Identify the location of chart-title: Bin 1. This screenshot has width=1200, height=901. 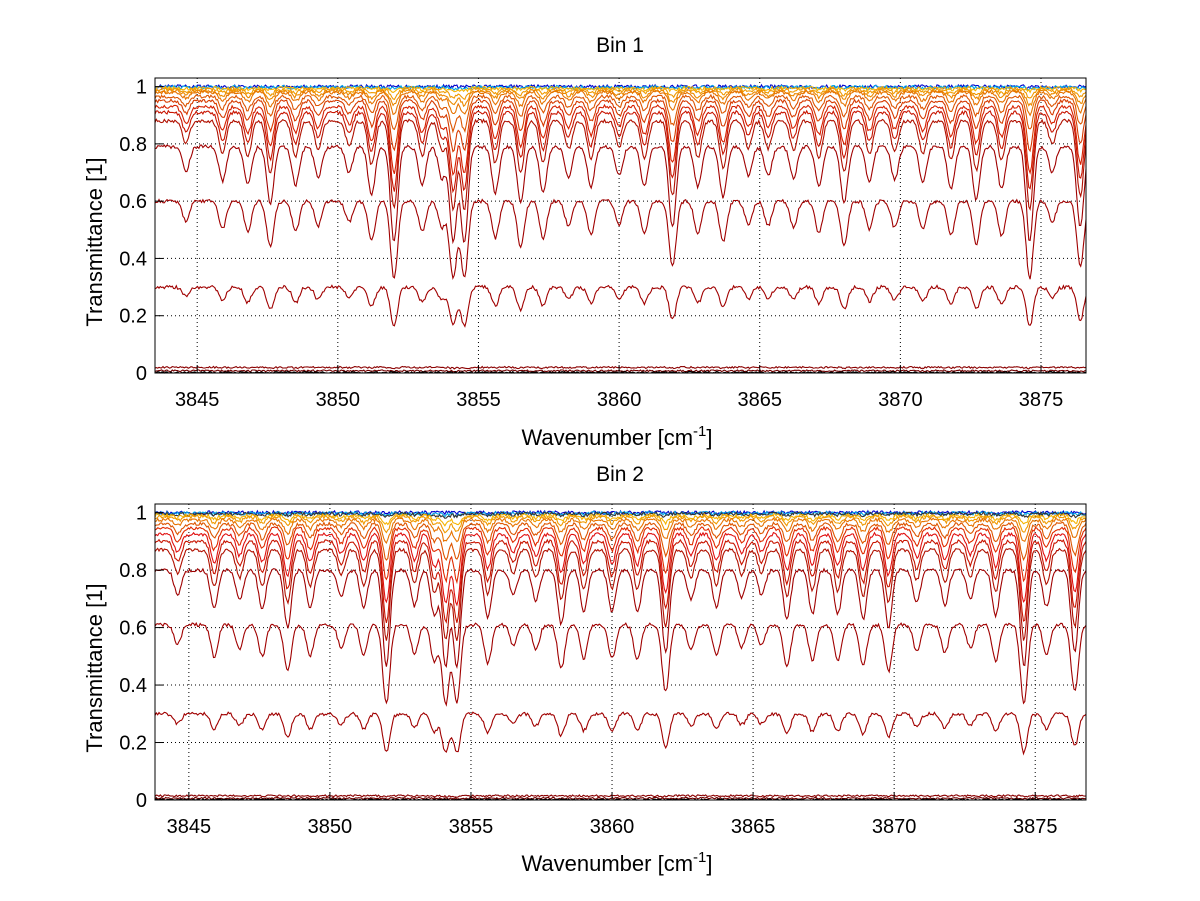
(620, 45).